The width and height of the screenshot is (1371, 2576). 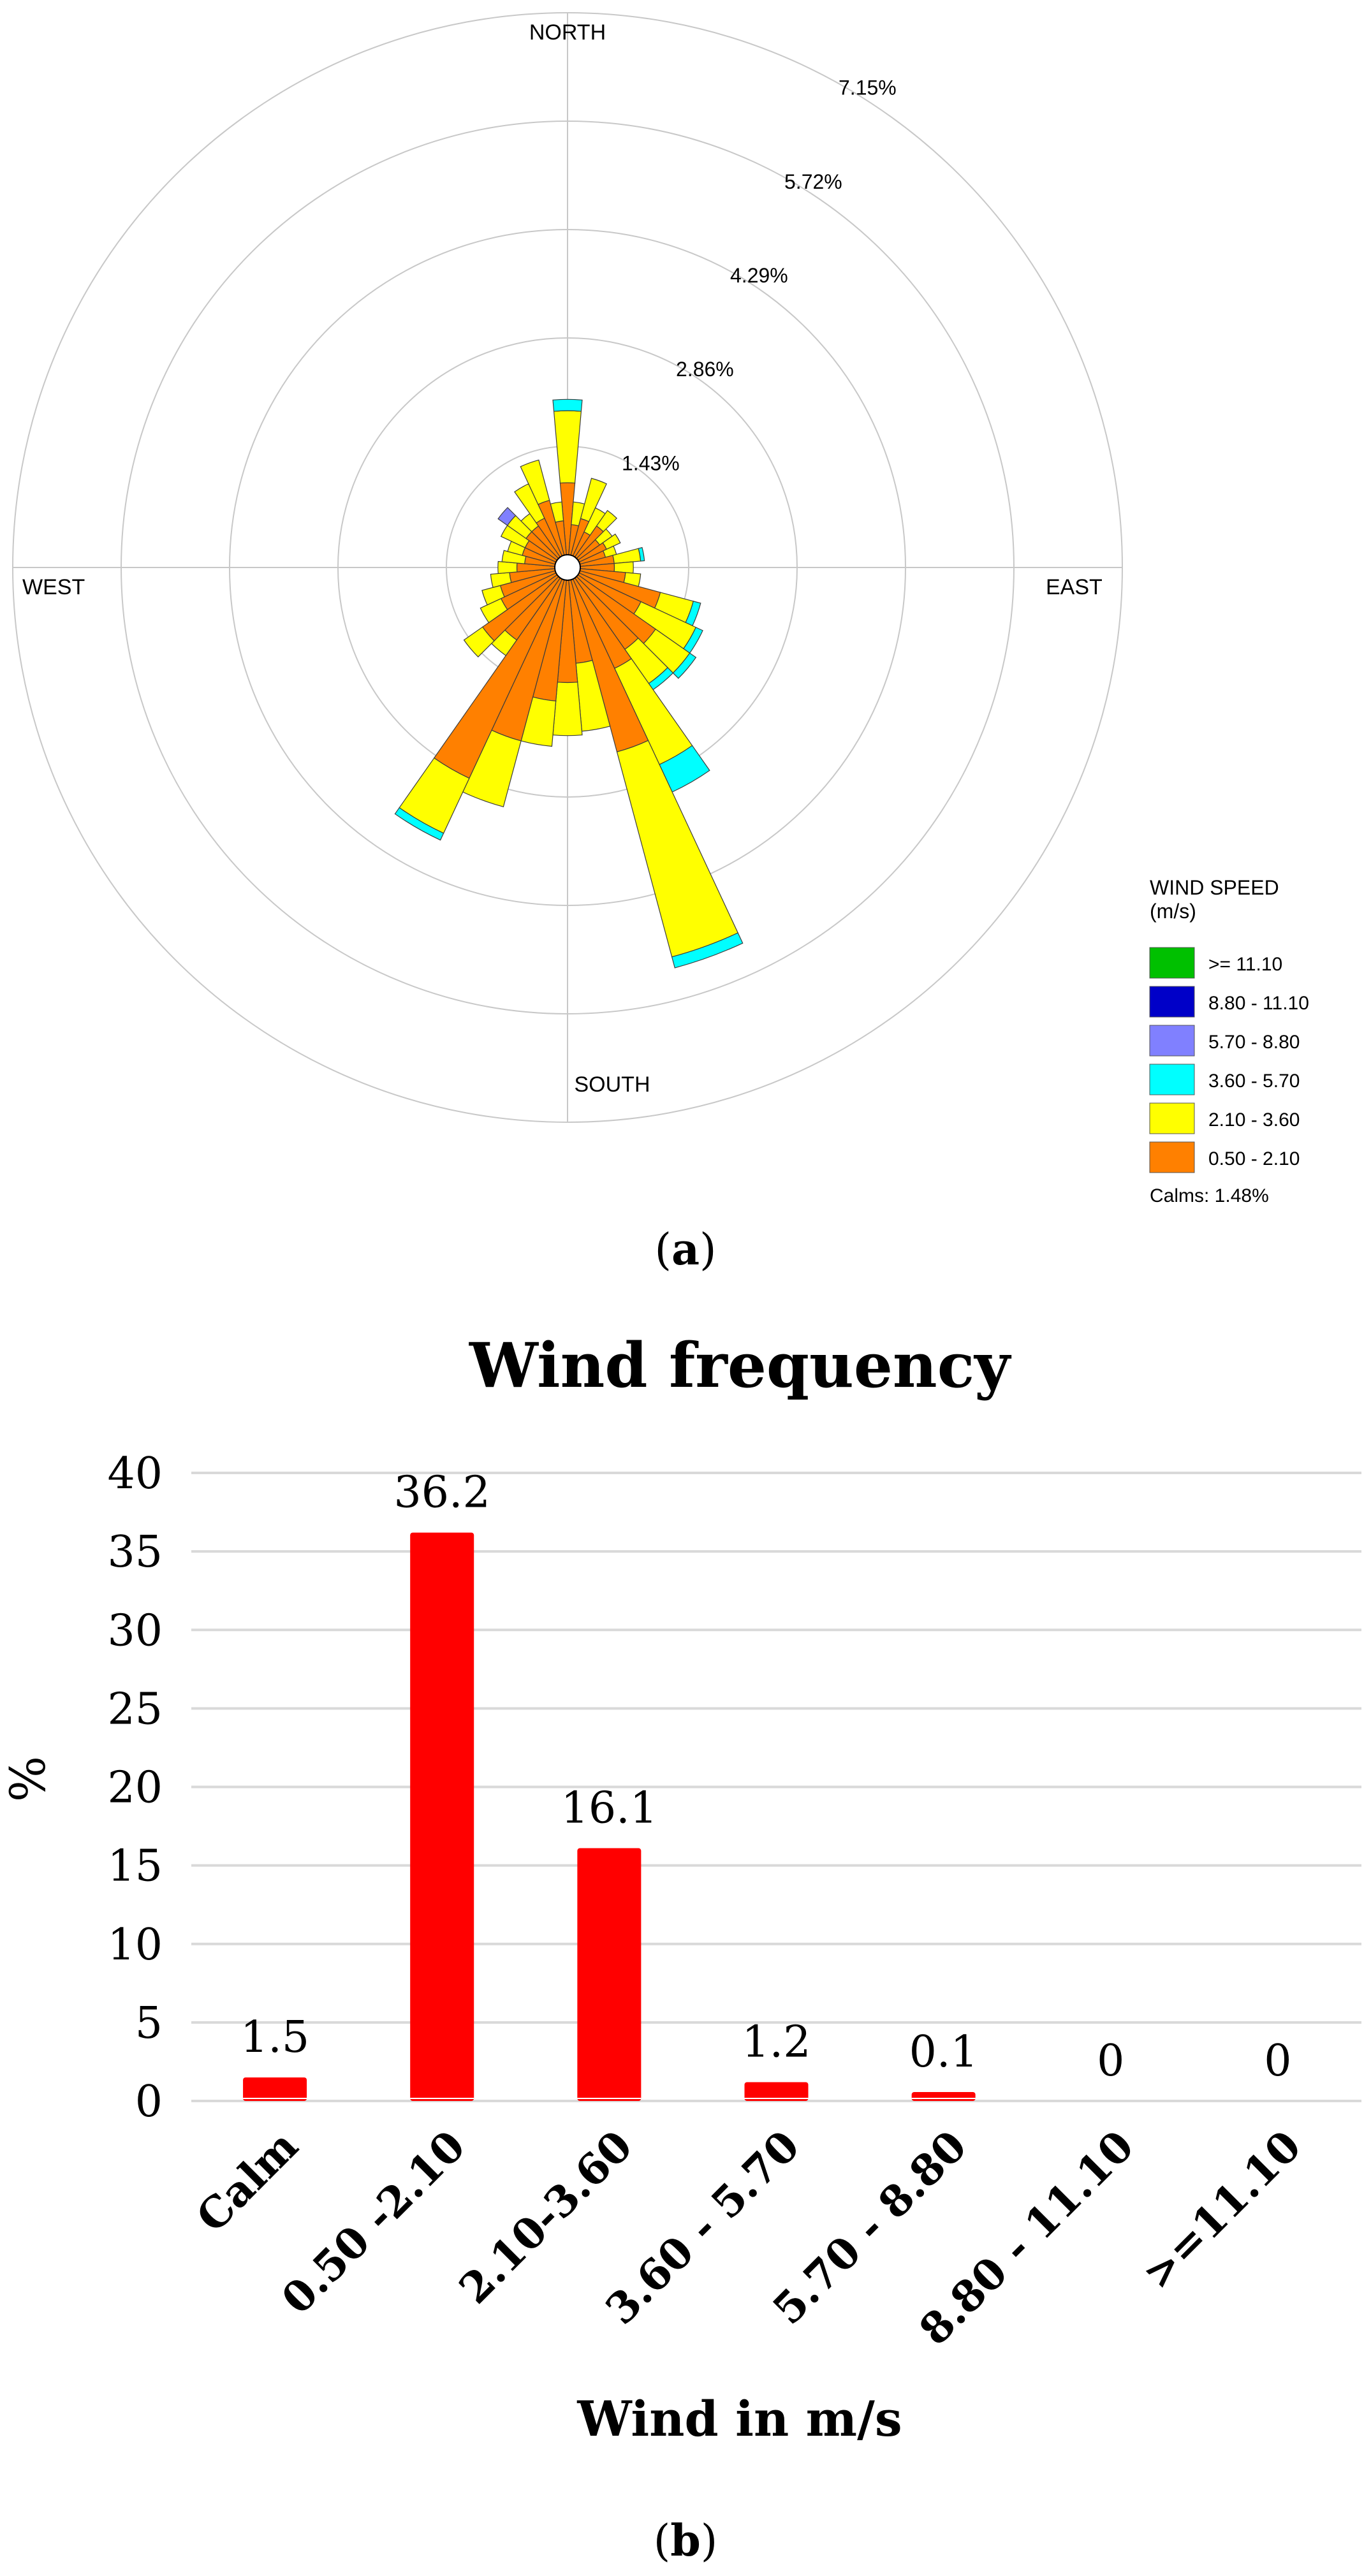 What do you see at coordinates (1110, 2061) in the screenshot?
I see `data-label-6: 0` at bounding box center [1110, 2061].